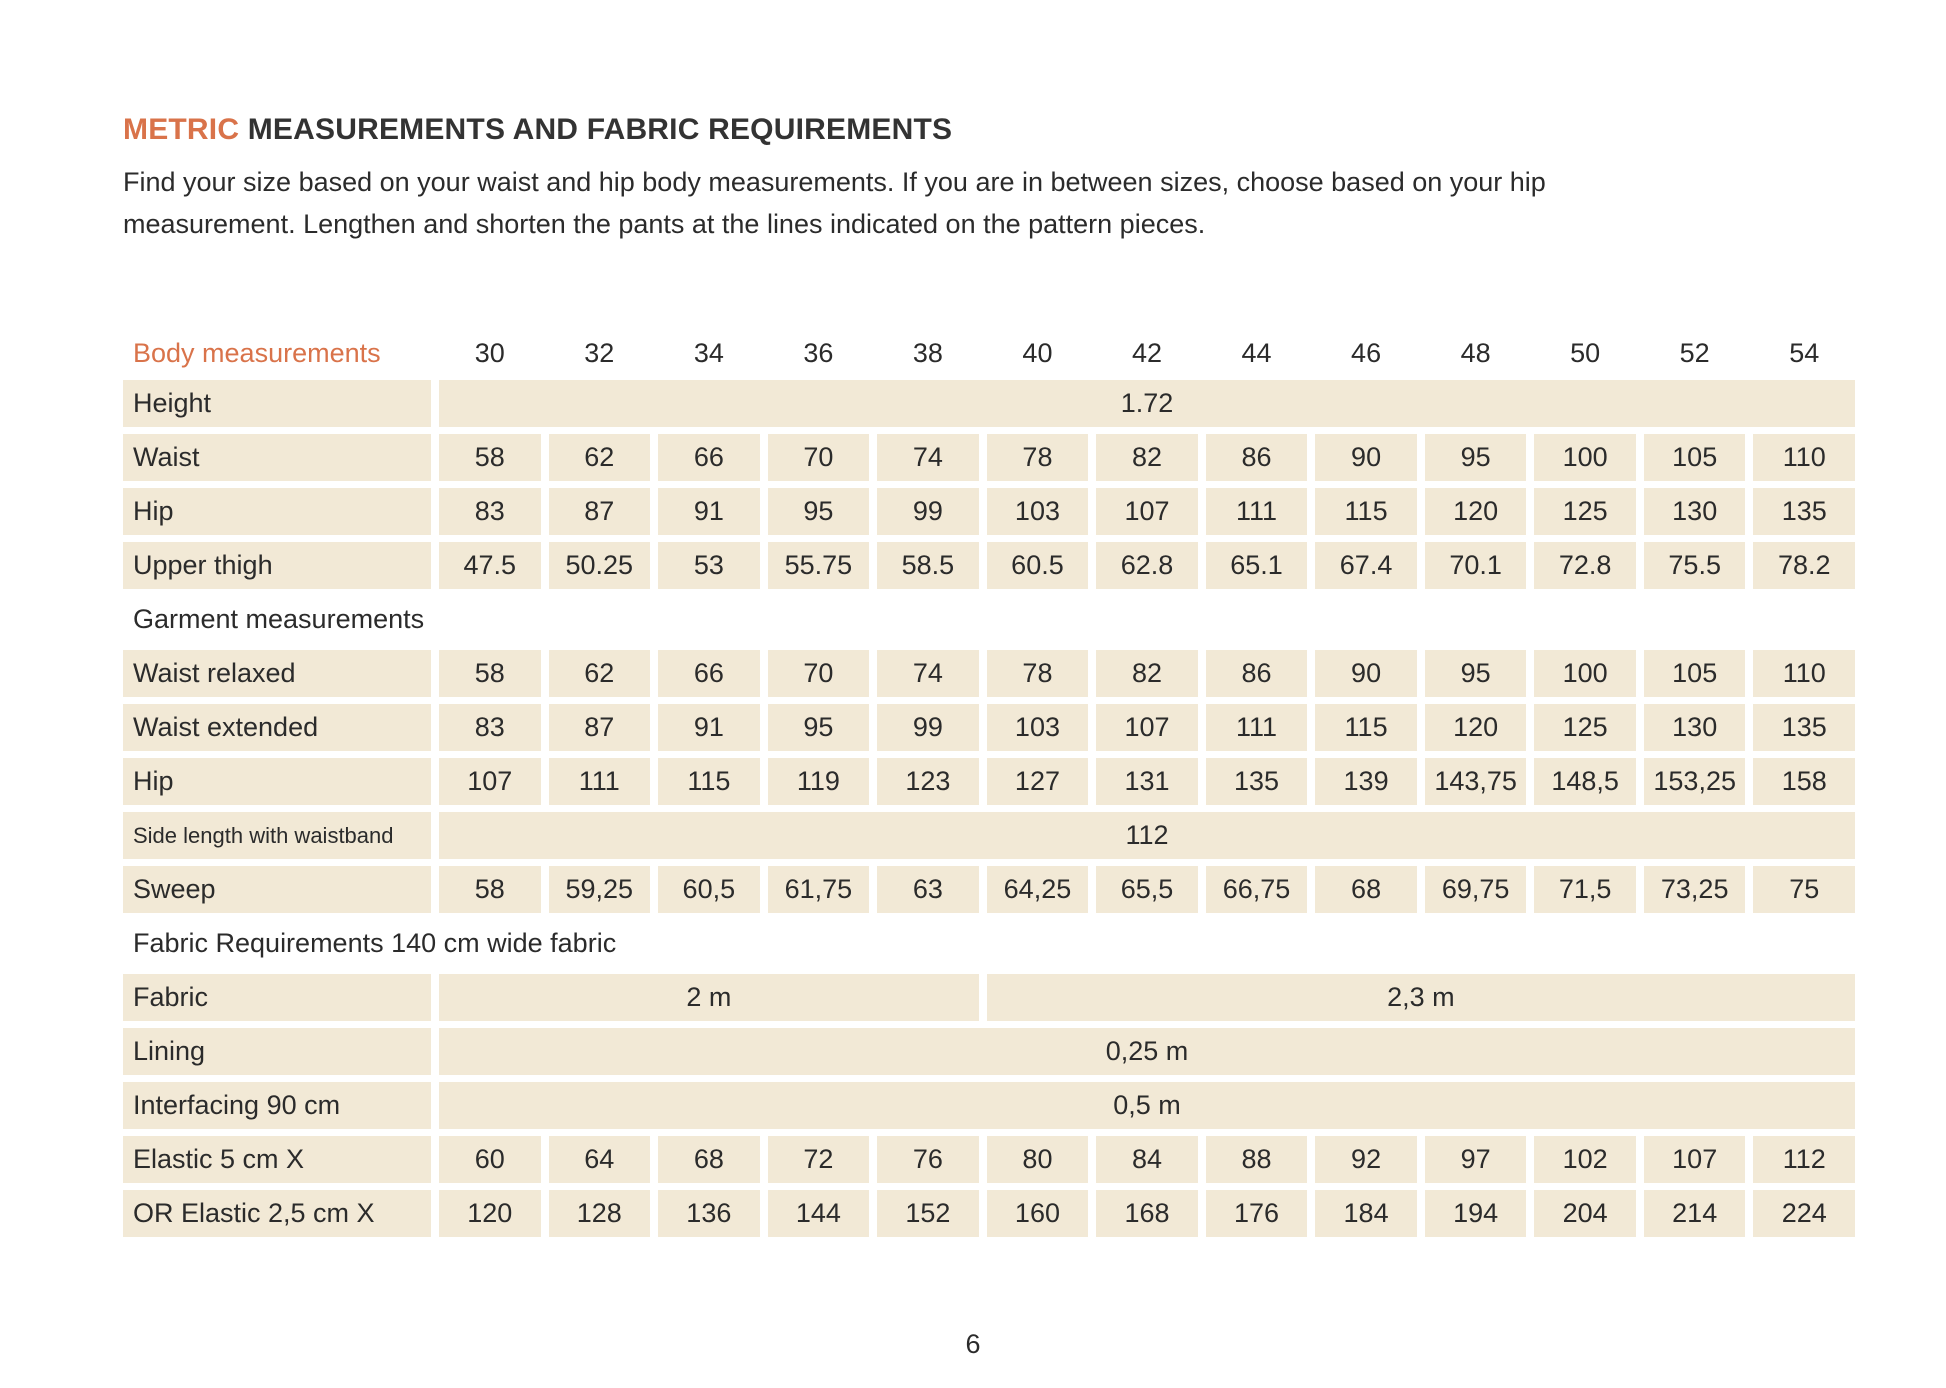  Describe the element at coordinates (1366, 352) in the screenshot. I see `size-column-header: 46` at that location.